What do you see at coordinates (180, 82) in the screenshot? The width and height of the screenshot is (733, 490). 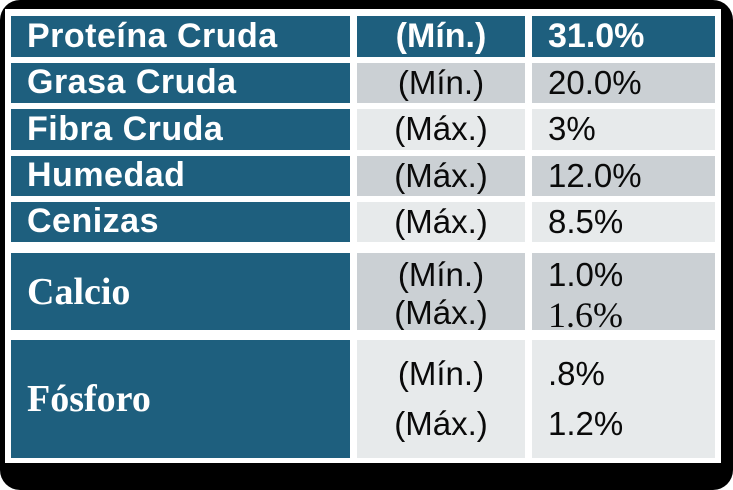 I see `nutrient-name-cell: Grasa Cruda` at bounding box center [180, 82].